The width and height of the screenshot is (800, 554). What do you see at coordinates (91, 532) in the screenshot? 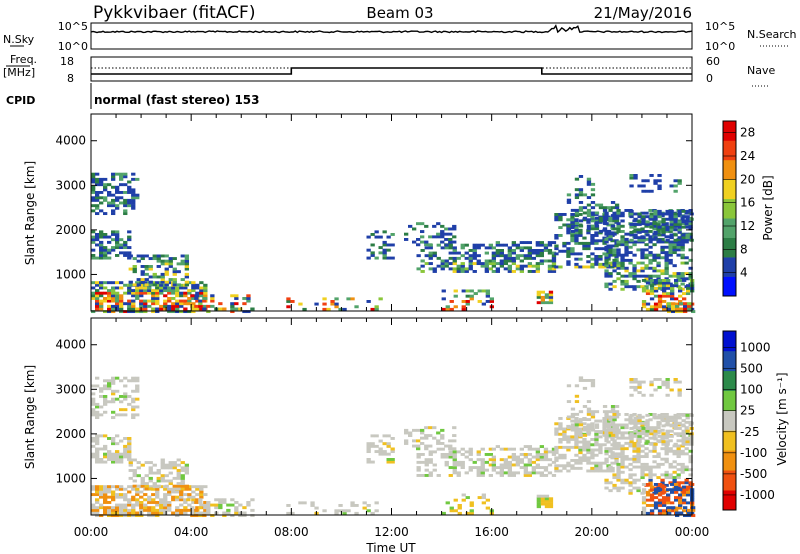
I see `x-tick-label: 00:00` at bounding box center [91, 532].